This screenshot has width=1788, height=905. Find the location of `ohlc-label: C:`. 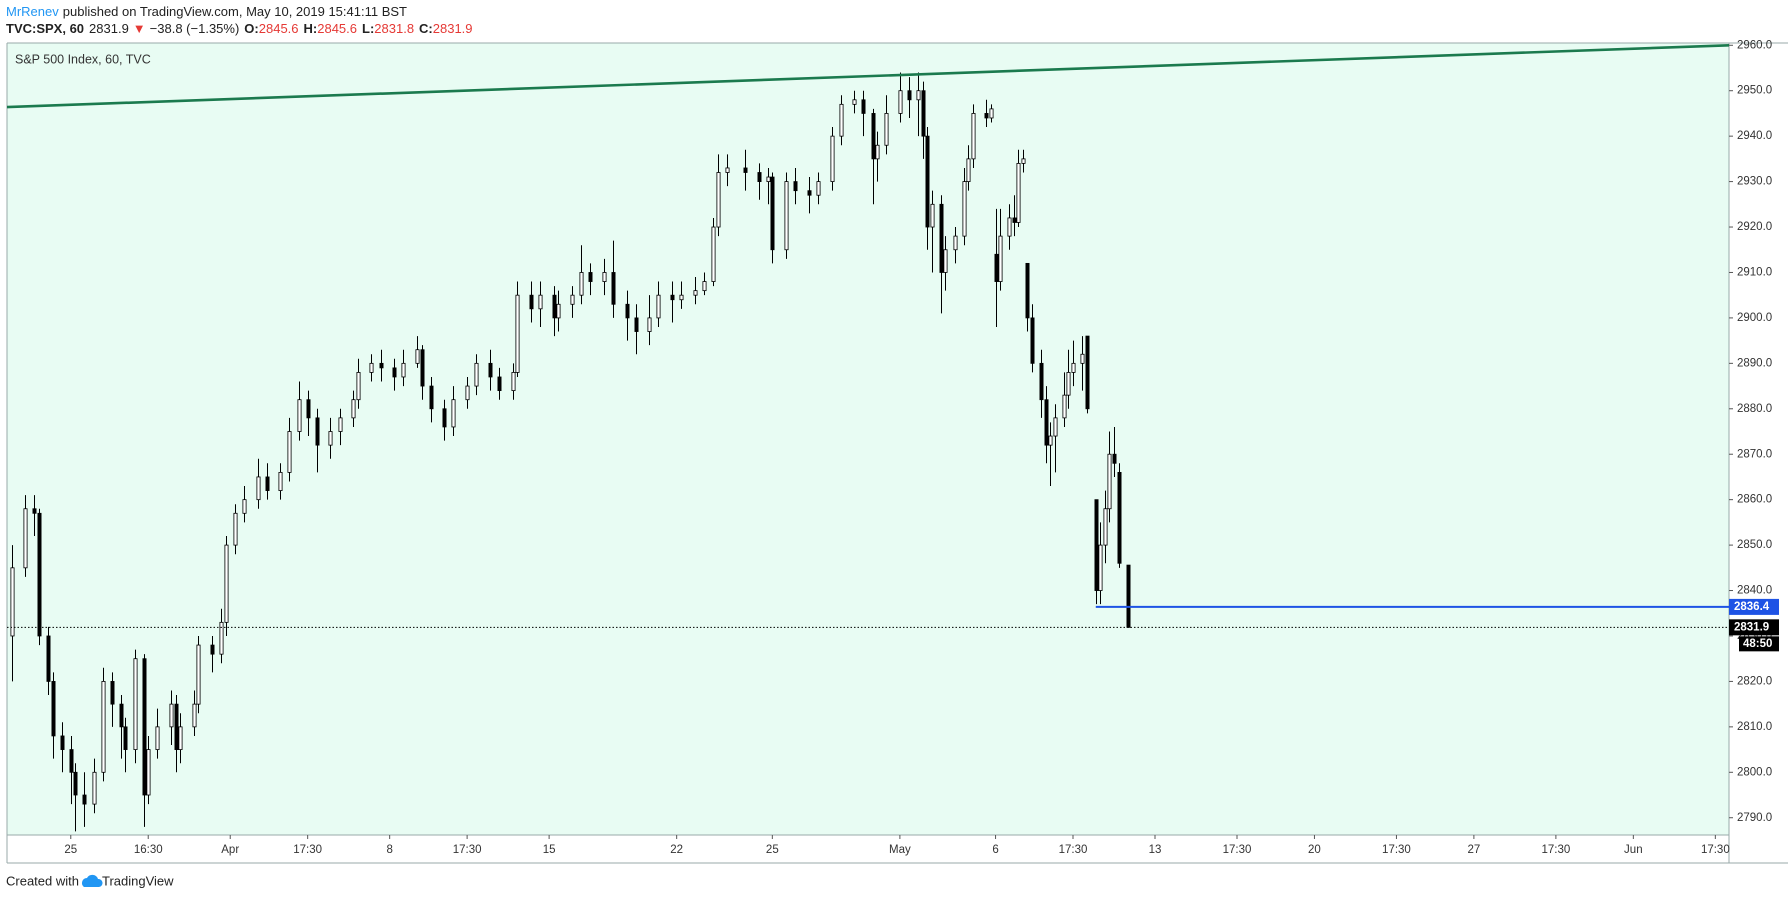

ohlc-label: C: is located at coordinates (426, 28).